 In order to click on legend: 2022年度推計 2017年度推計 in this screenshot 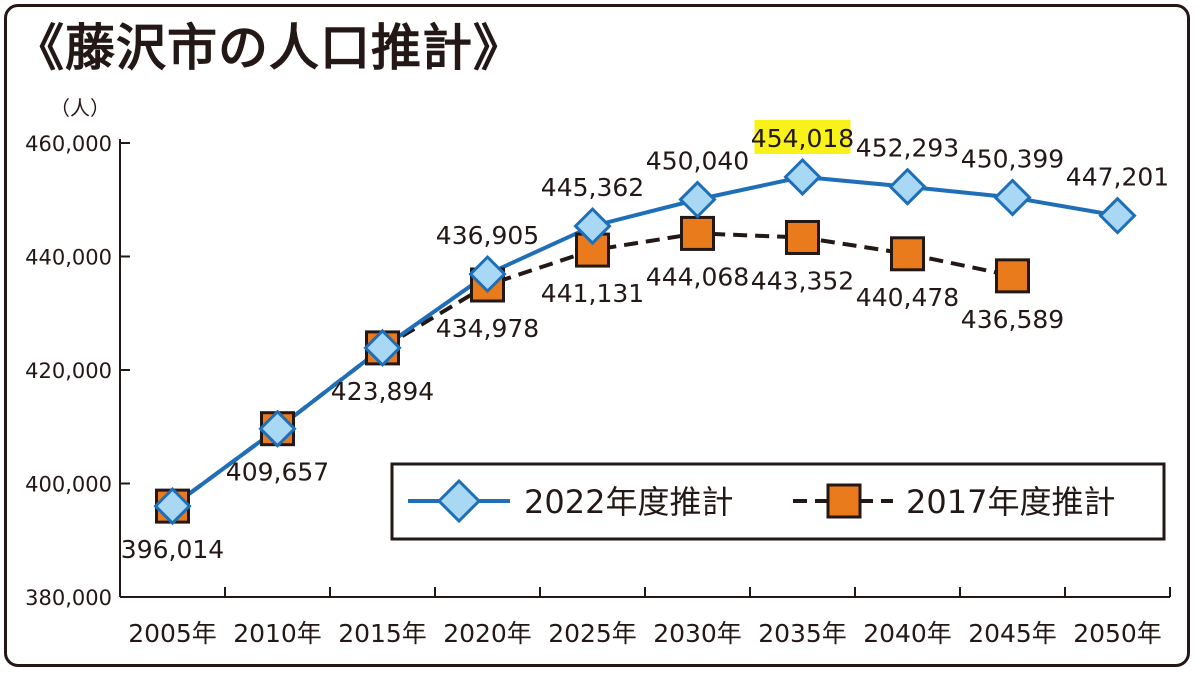, I will do `click(778, 501)`.